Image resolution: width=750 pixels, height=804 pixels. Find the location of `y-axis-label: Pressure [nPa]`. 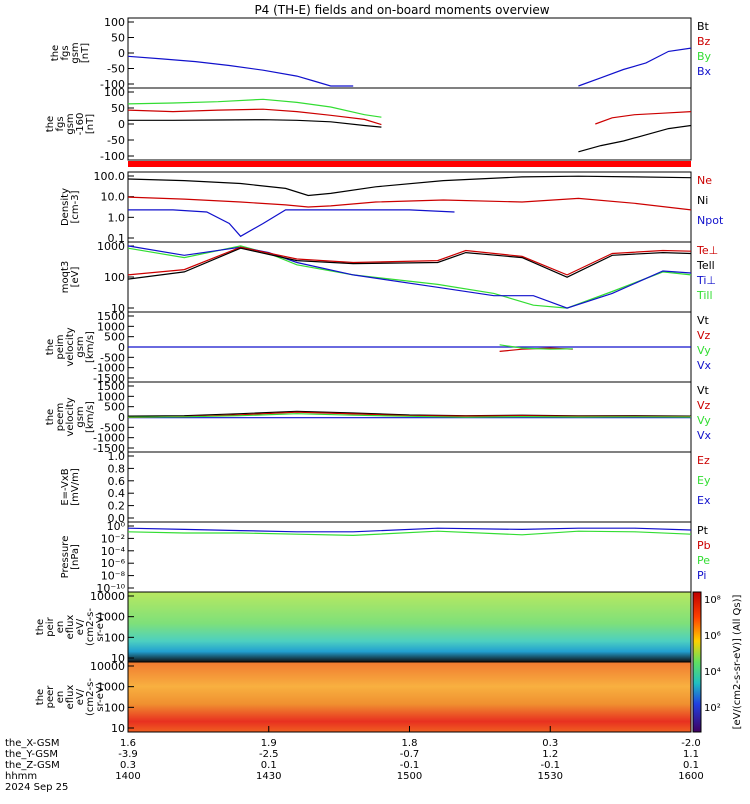

y-axis-label: Pressure [nPa] is located at coordinates (70, 557).